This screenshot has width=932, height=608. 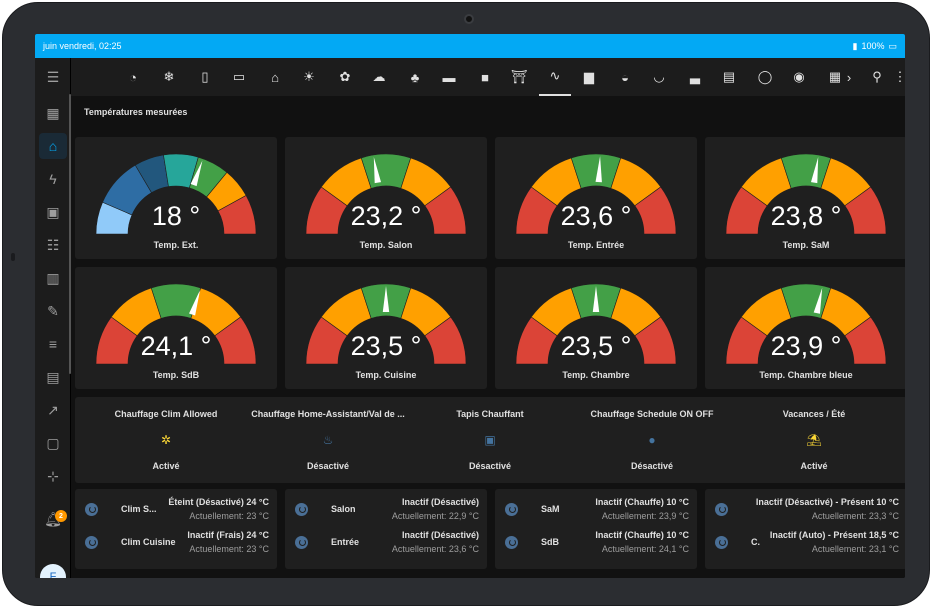 What do you see at coordinates (659, 76) in the screenshot?
I see `tab-bathtub-icon: ◡` at bounding box center [659, 76].